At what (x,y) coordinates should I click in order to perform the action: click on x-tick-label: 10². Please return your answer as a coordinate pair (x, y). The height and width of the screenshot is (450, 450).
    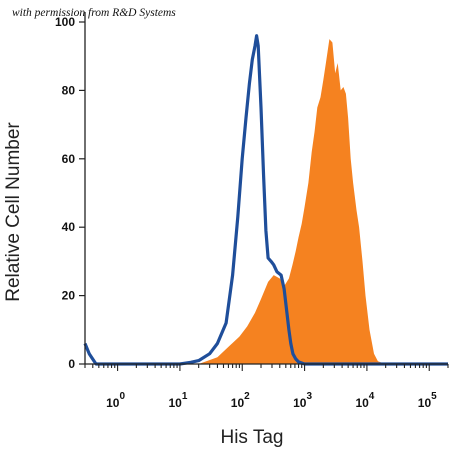
    Looking at the image, I should click on (240, 400).